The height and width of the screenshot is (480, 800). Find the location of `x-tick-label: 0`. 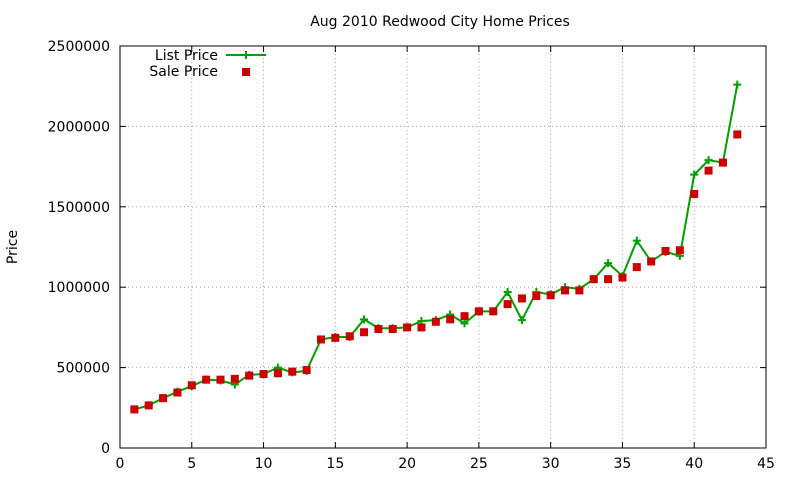

x-tick-label: 0 is located at coordinates (120, 464).